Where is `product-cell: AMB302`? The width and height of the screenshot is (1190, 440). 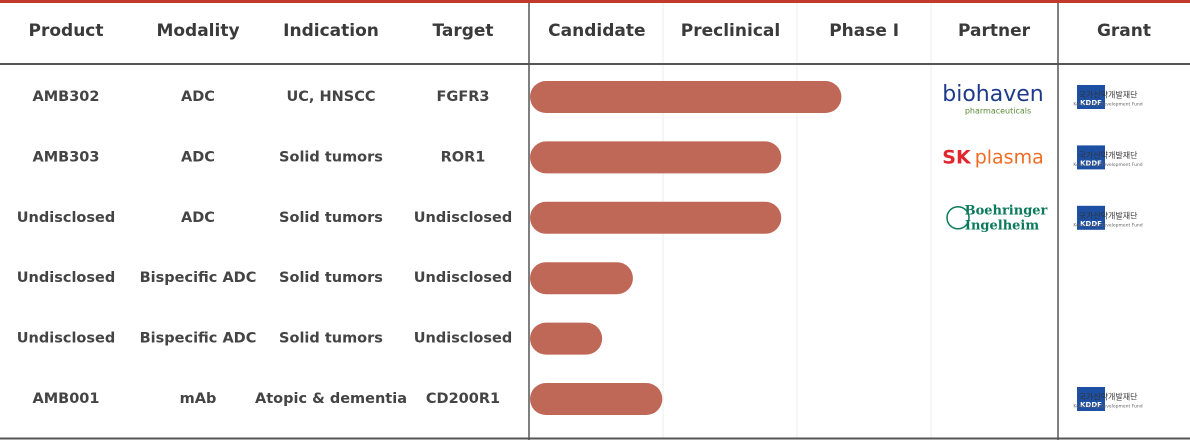 product-cell: AMB302 is located at coordinates (66, 97).